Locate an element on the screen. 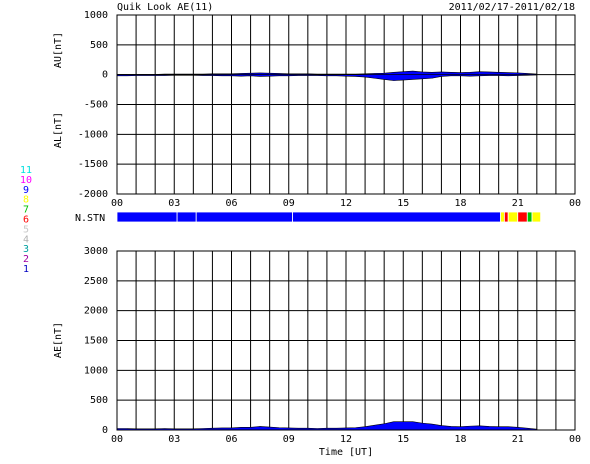  y-tick-label: 3000 is located at coordinates (96, 251).